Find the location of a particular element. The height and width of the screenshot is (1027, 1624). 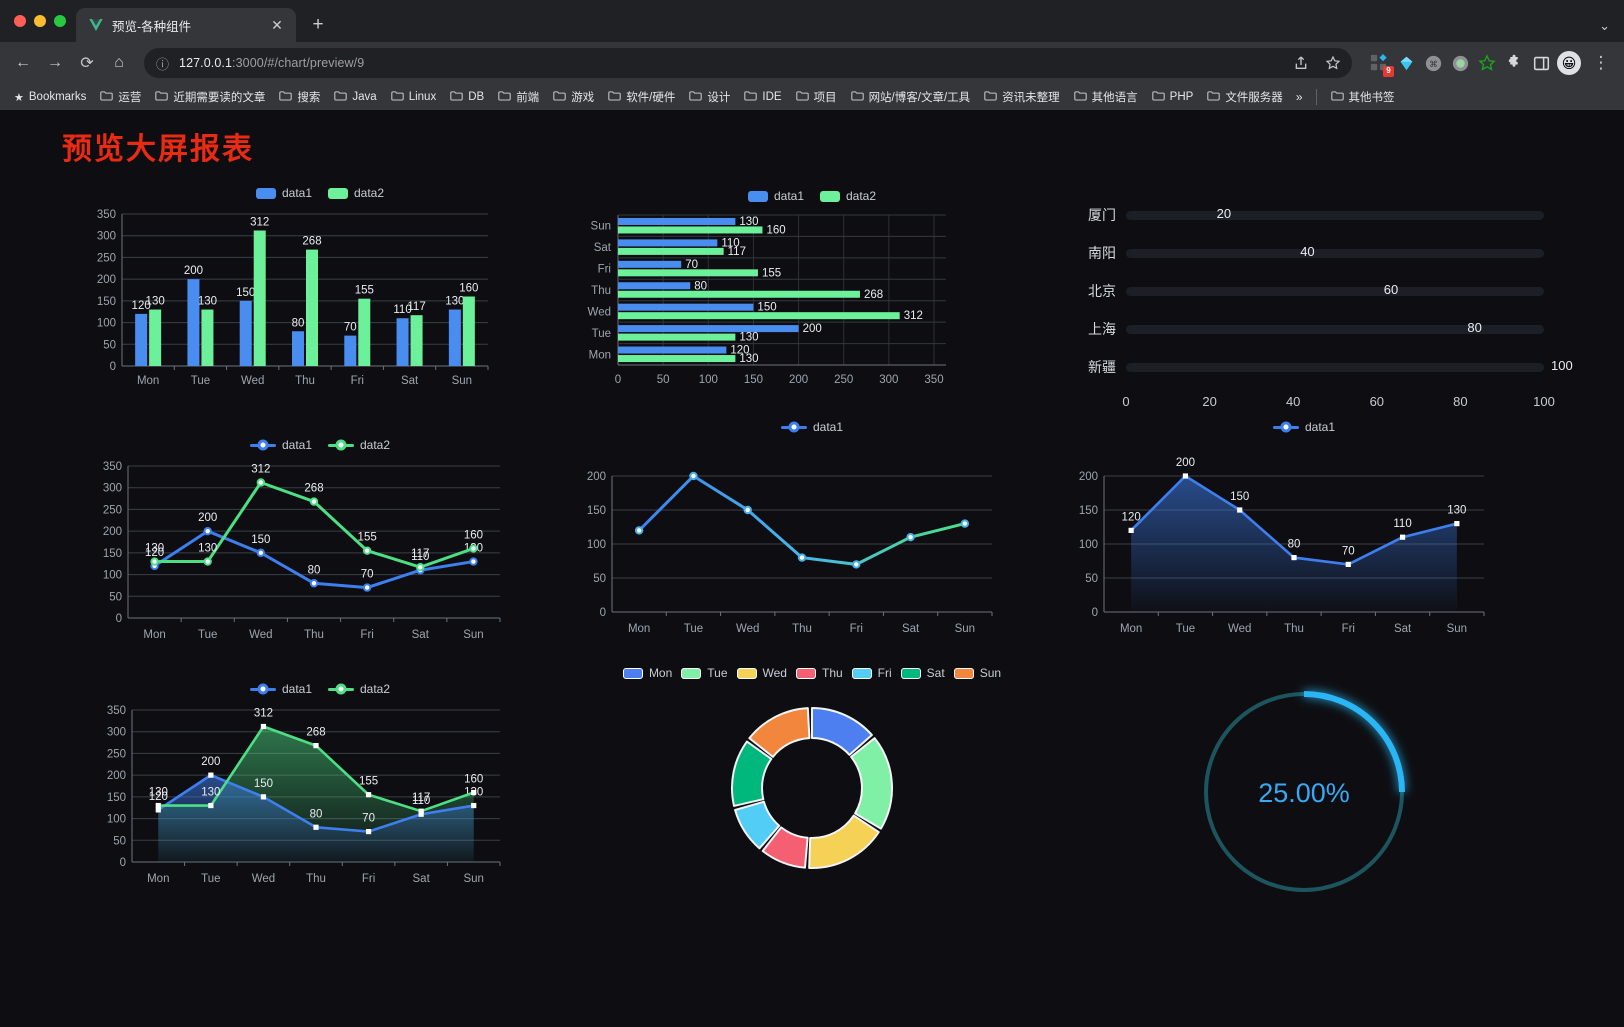

bookmark-folder: 文件服务器 is located at coordinates (1245, 97).